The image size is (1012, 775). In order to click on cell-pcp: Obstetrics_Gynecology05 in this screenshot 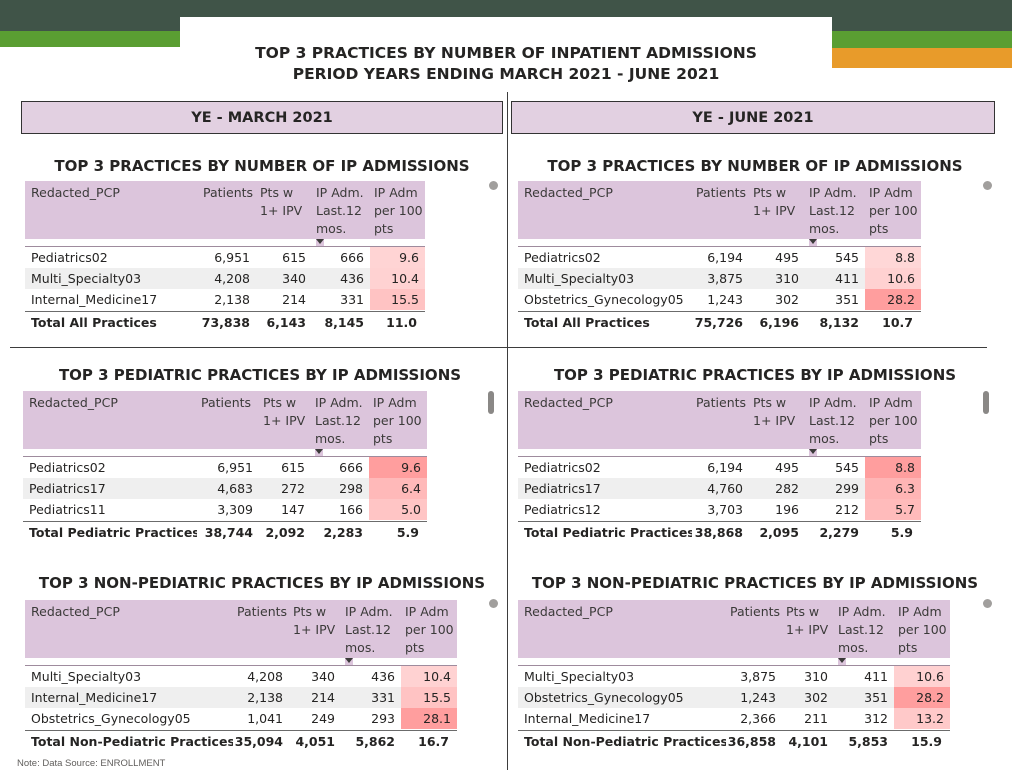, I will do `click(111, 718)`.